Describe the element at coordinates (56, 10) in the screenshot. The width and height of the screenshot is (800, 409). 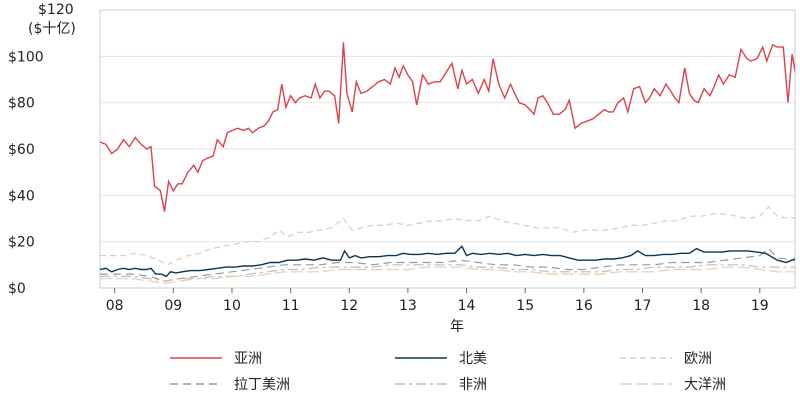
I see `y-axis-label-line-1: $120` at that location.